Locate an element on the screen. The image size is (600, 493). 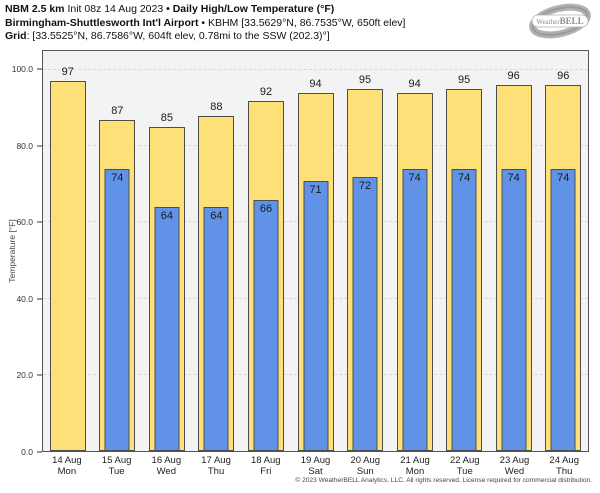
x-tick-date: 14 Aug is located at coordinates (67, 460).